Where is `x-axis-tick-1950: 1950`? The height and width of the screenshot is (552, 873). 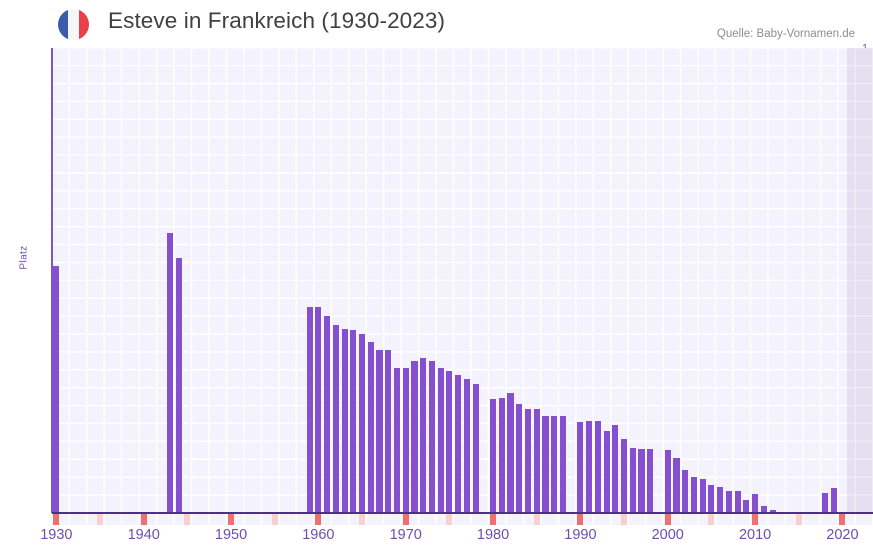 x-axis-tick-1950: 1950 is located at coordinates (231, 535).